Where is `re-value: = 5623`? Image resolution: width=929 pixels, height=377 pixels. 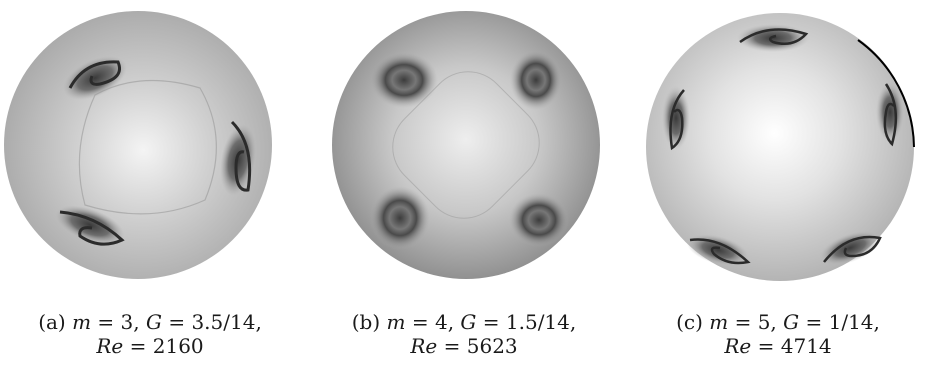
re-value: = 5623 is located at coordinates (480, 346).